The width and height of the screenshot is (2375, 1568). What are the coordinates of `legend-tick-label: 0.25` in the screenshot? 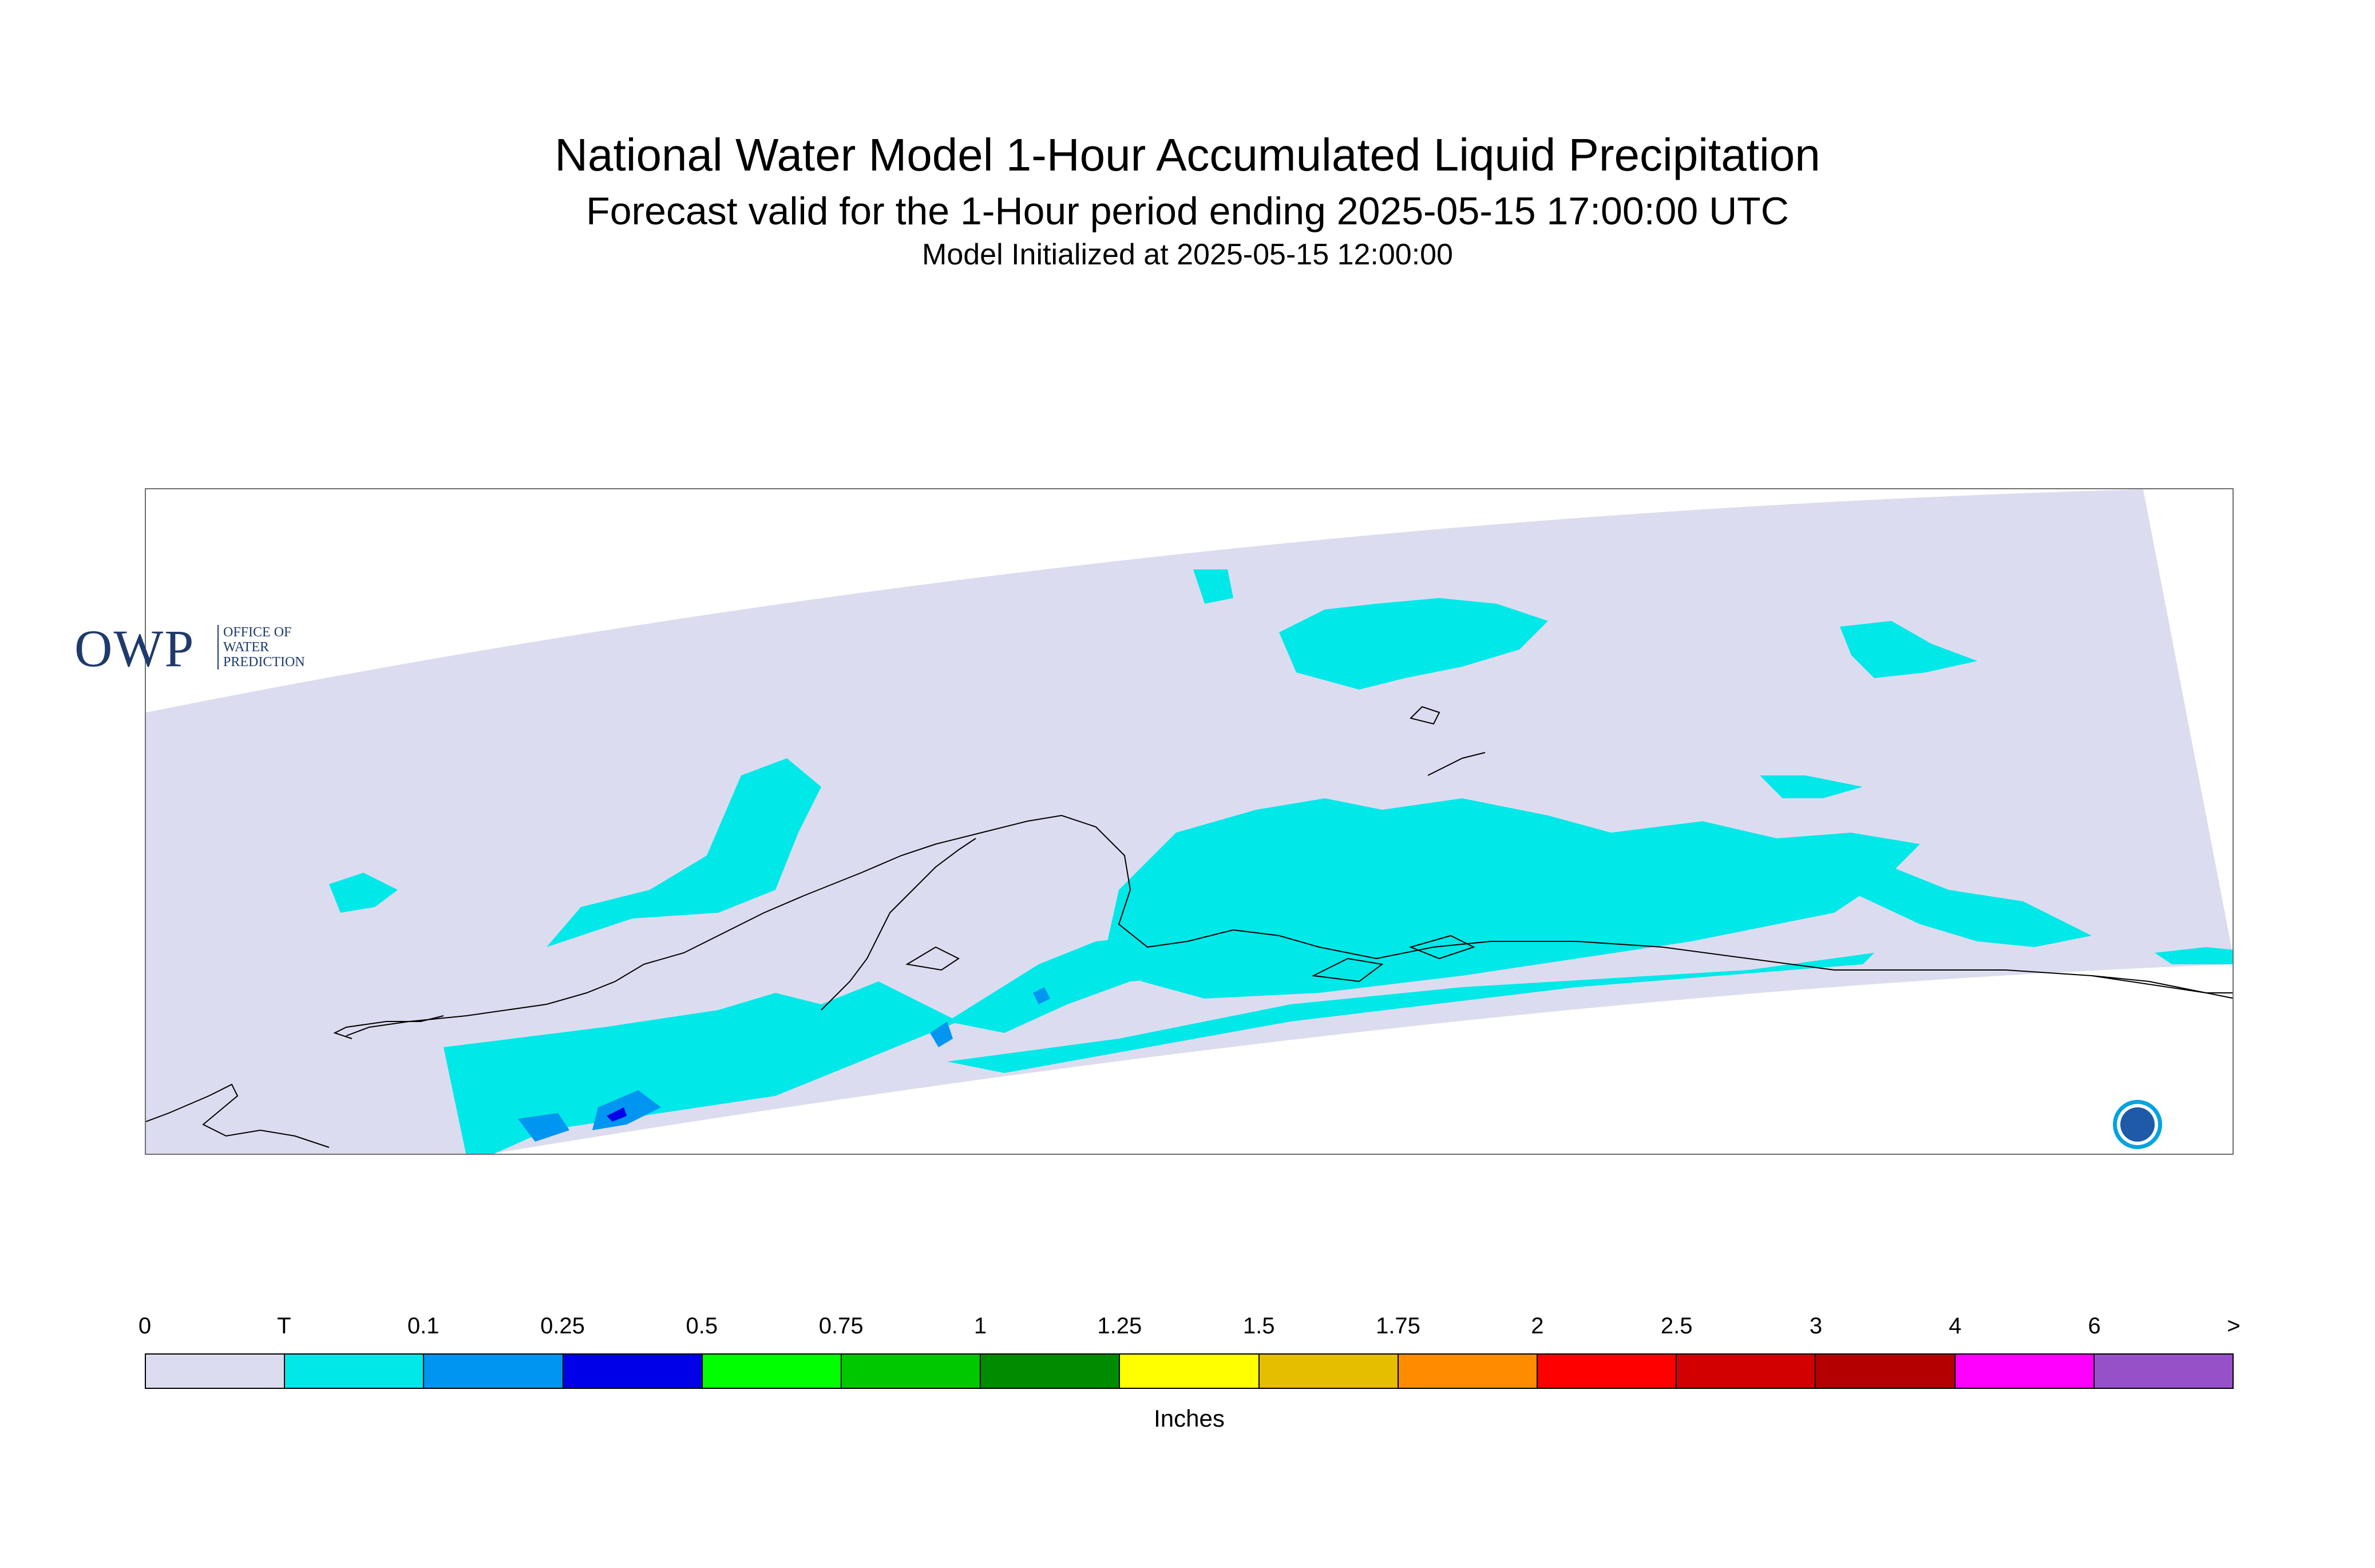 It's located at (562, 1326).